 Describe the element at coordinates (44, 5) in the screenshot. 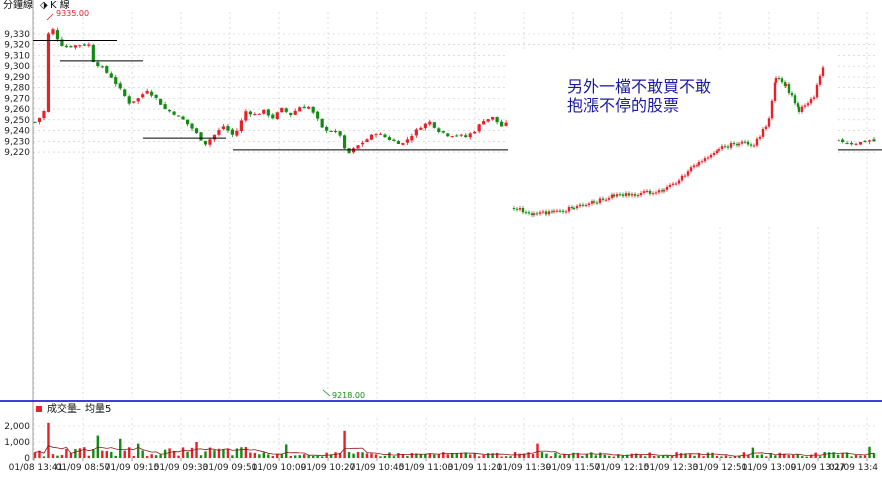

I see `kline-icon: ⬗` at that location.